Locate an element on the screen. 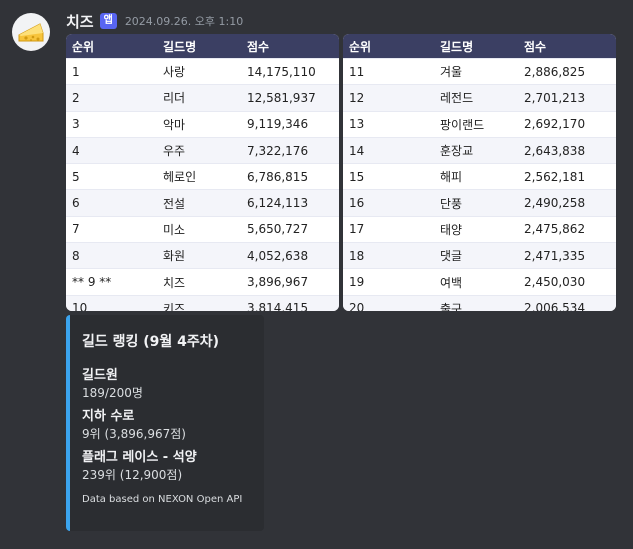 The height and width of the screenshot is (549, 633). table-row: 6 전설 6,124,113 is located at coordinates (202, 203).